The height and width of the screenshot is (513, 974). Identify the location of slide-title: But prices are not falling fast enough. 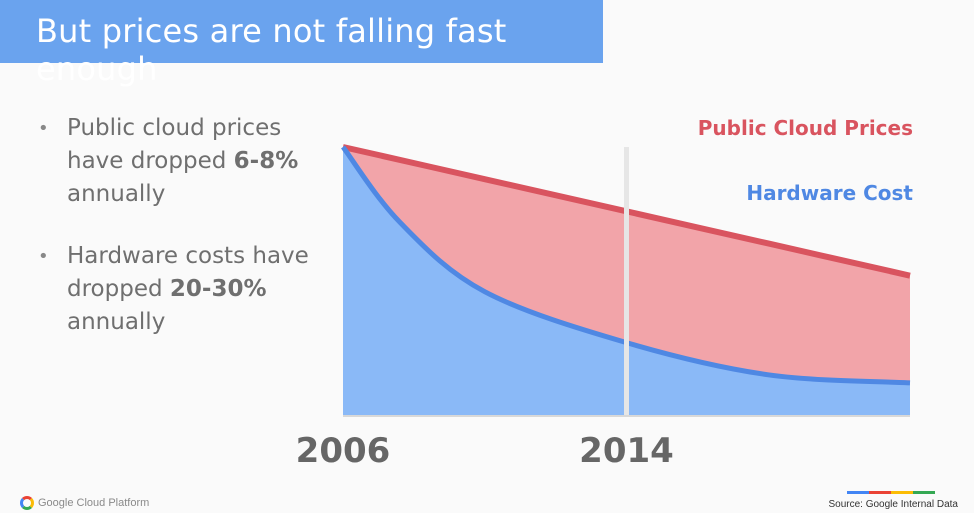
(271, 50).